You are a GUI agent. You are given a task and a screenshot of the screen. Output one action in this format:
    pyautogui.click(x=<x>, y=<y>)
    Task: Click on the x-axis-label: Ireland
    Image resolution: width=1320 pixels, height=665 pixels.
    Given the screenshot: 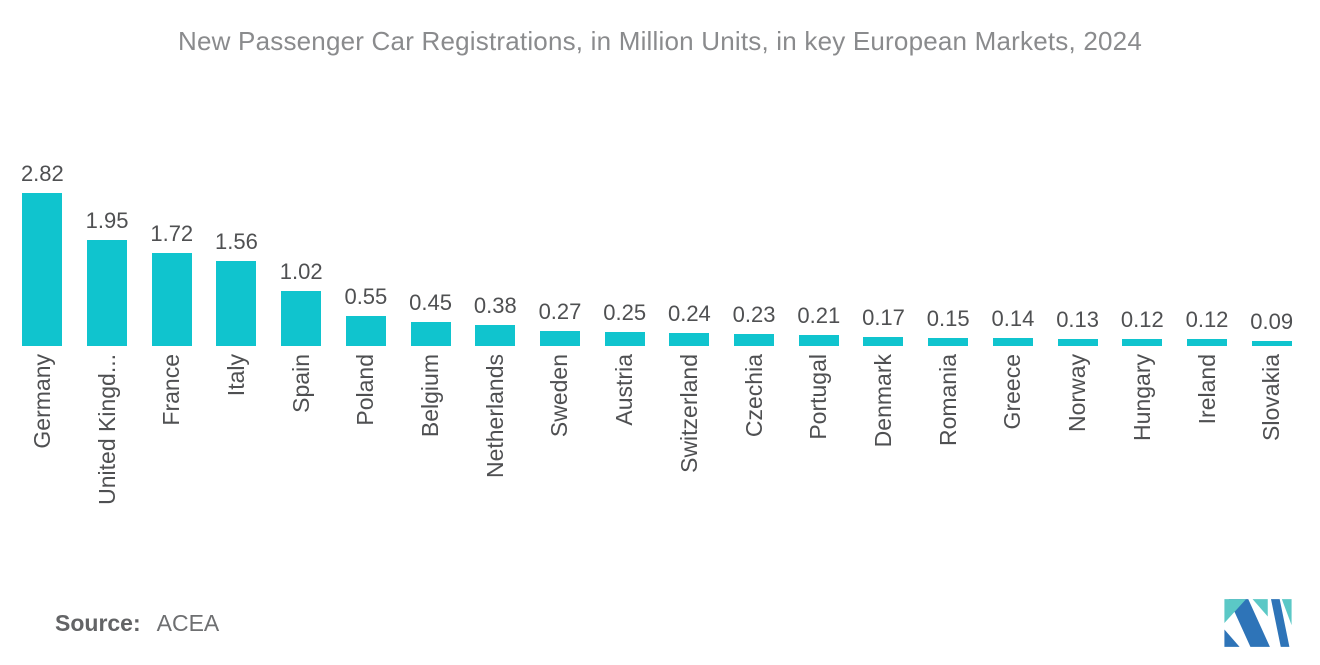 What is the action you would take?
    pyautogui.click(x=1206, y=389)
    